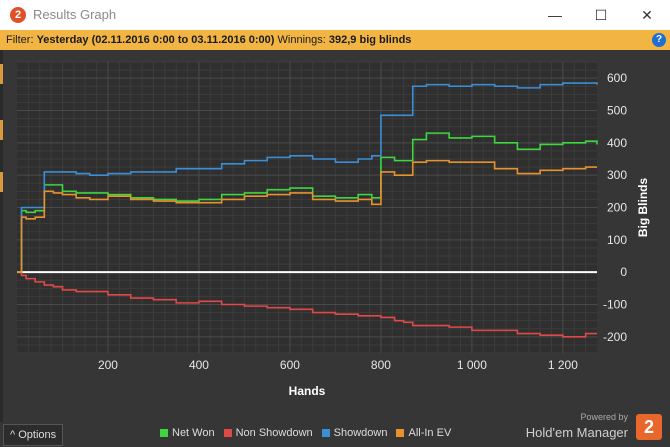 The width and height of the screenshot is (670, 447). I want to click on y-tick-label: 100, so click(617, 240).